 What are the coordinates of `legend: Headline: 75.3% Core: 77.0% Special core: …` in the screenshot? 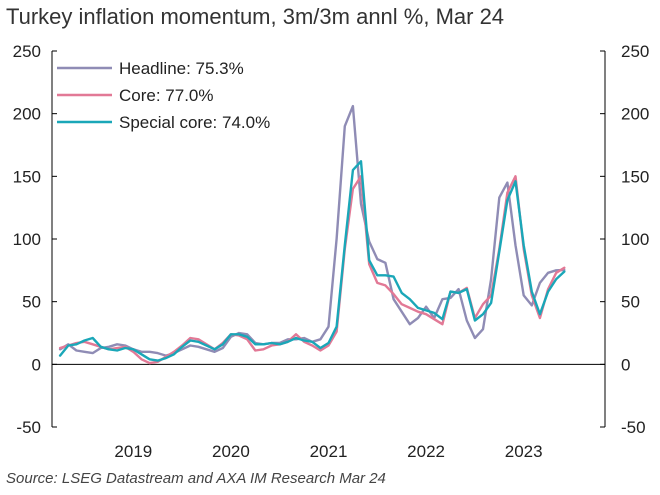 It's located at (163, 95).